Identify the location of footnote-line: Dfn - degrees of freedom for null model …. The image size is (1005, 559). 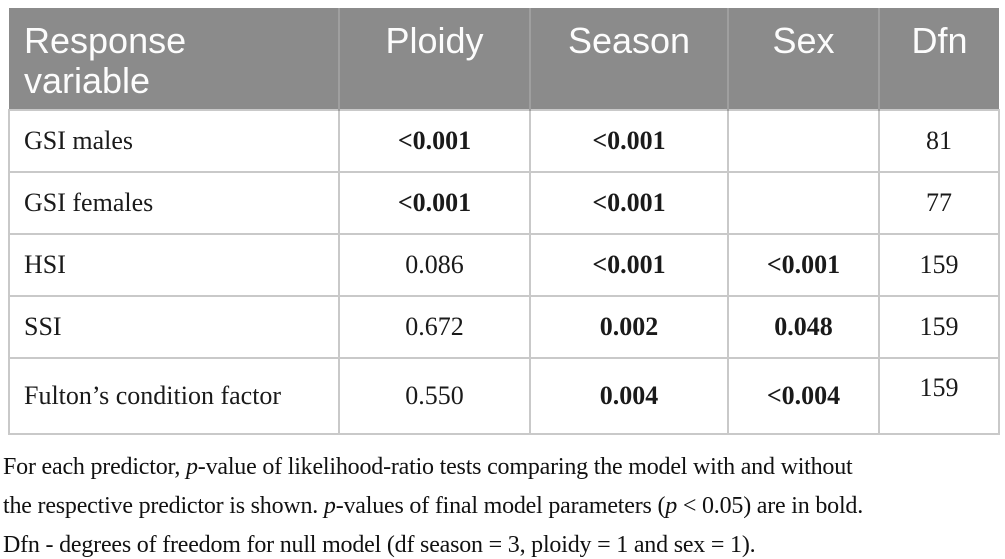
(500, 542).